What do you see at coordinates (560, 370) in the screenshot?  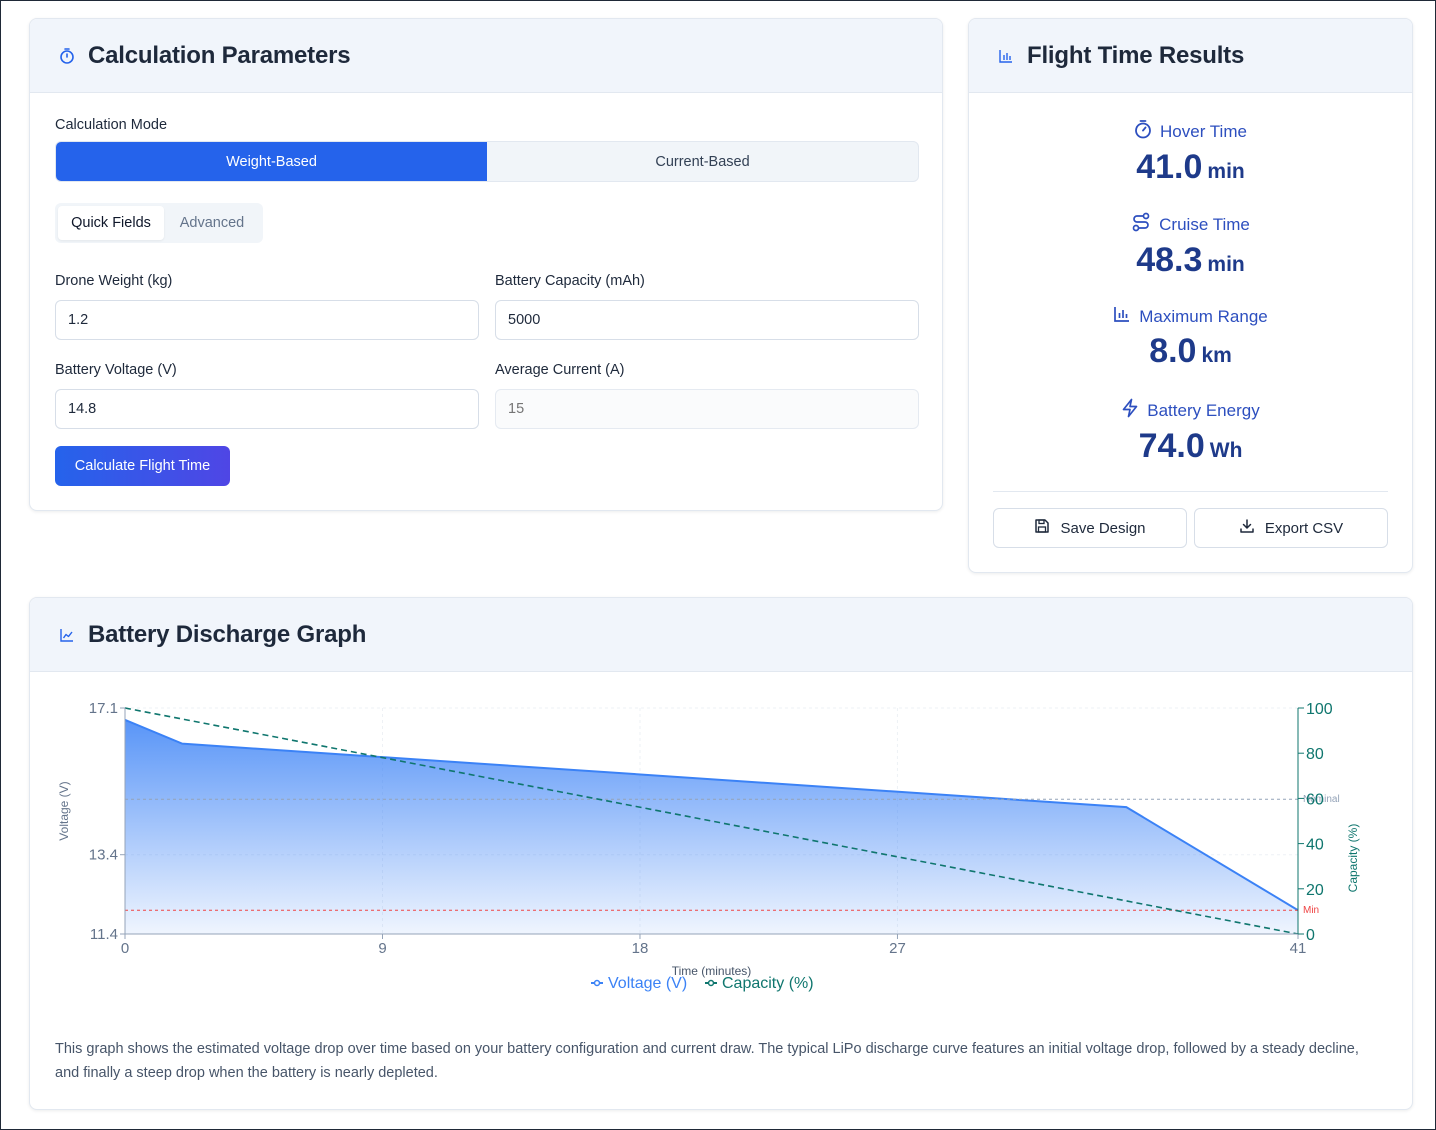 I see `average-current-label: Average Current (A)` at bounding box center [560, 370].